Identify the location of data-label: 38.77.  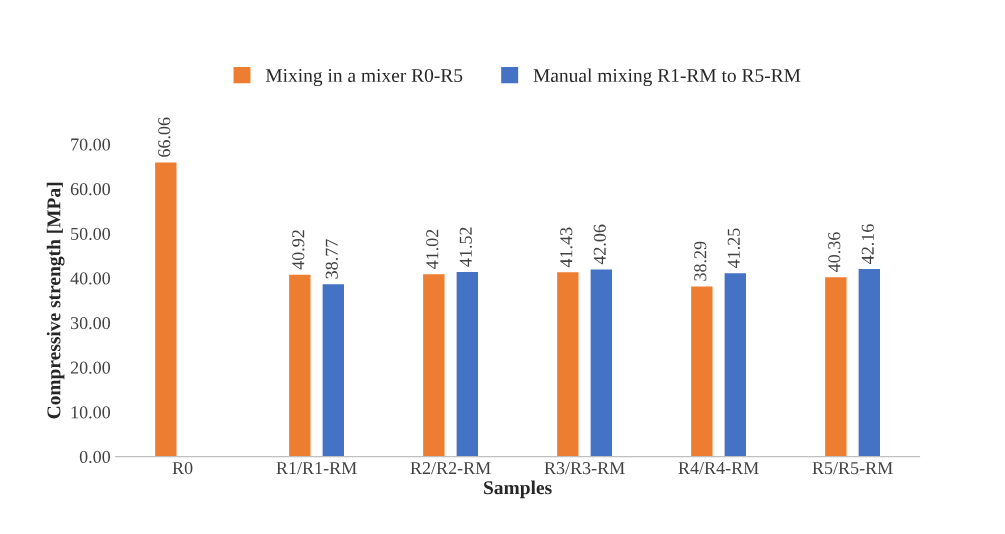
(331, 259).